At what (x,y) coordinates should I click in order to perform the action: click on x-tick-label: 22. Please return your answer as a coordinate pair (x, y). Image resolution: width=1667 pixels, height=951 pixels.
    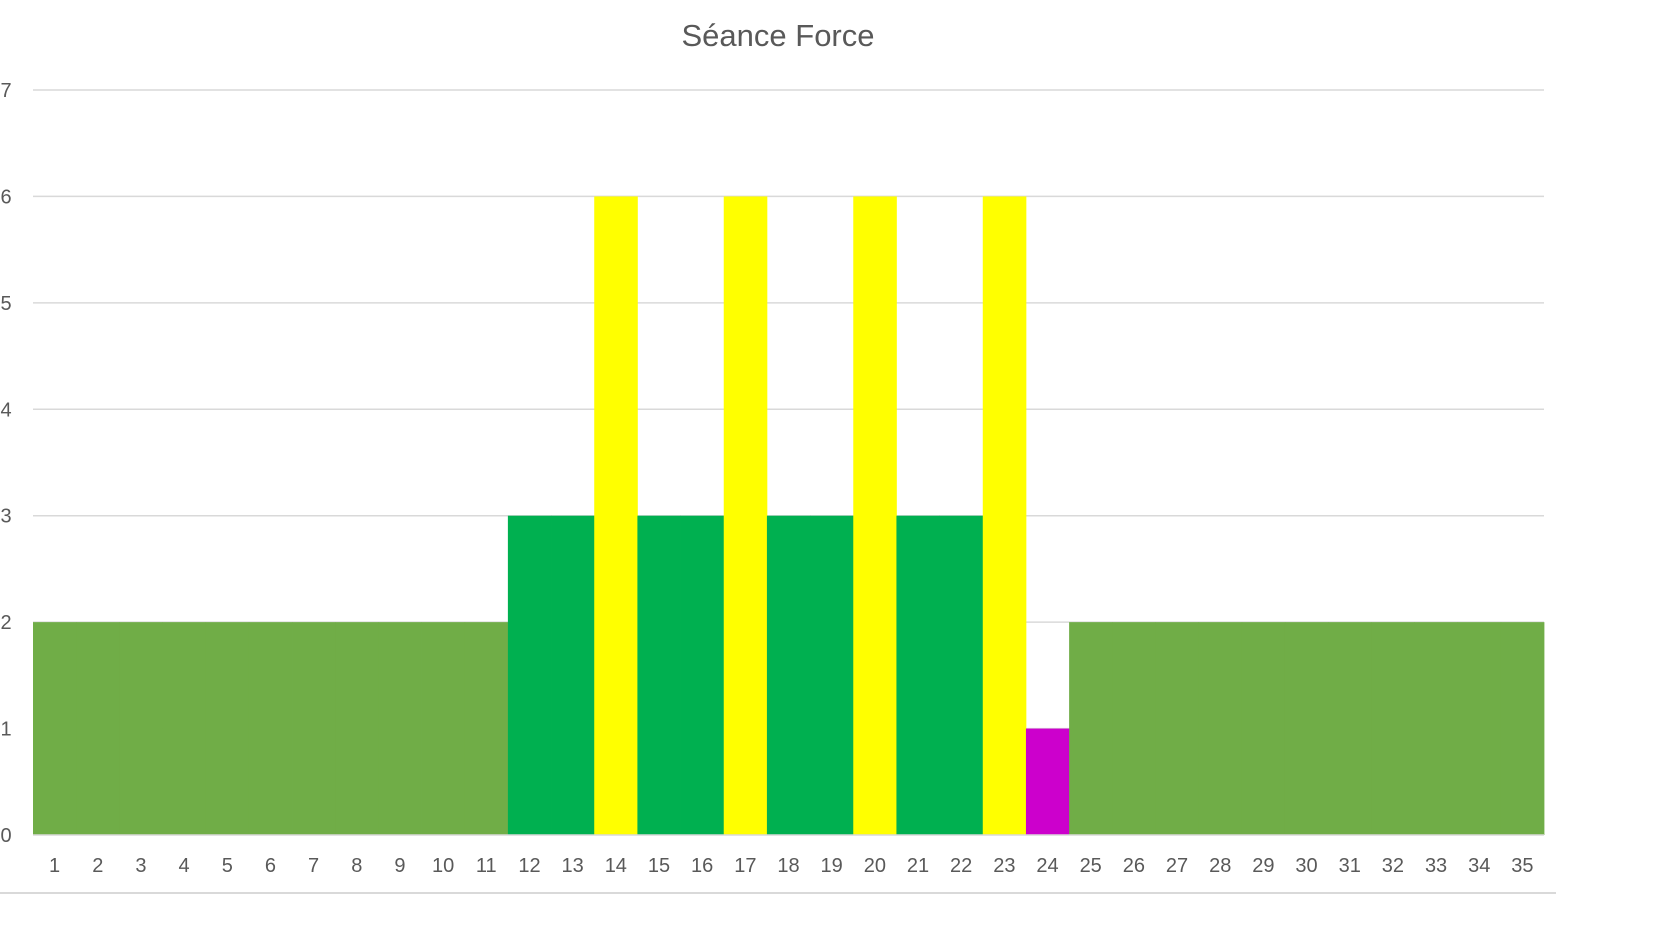
    Looking at the image, I should click on (961, 866).